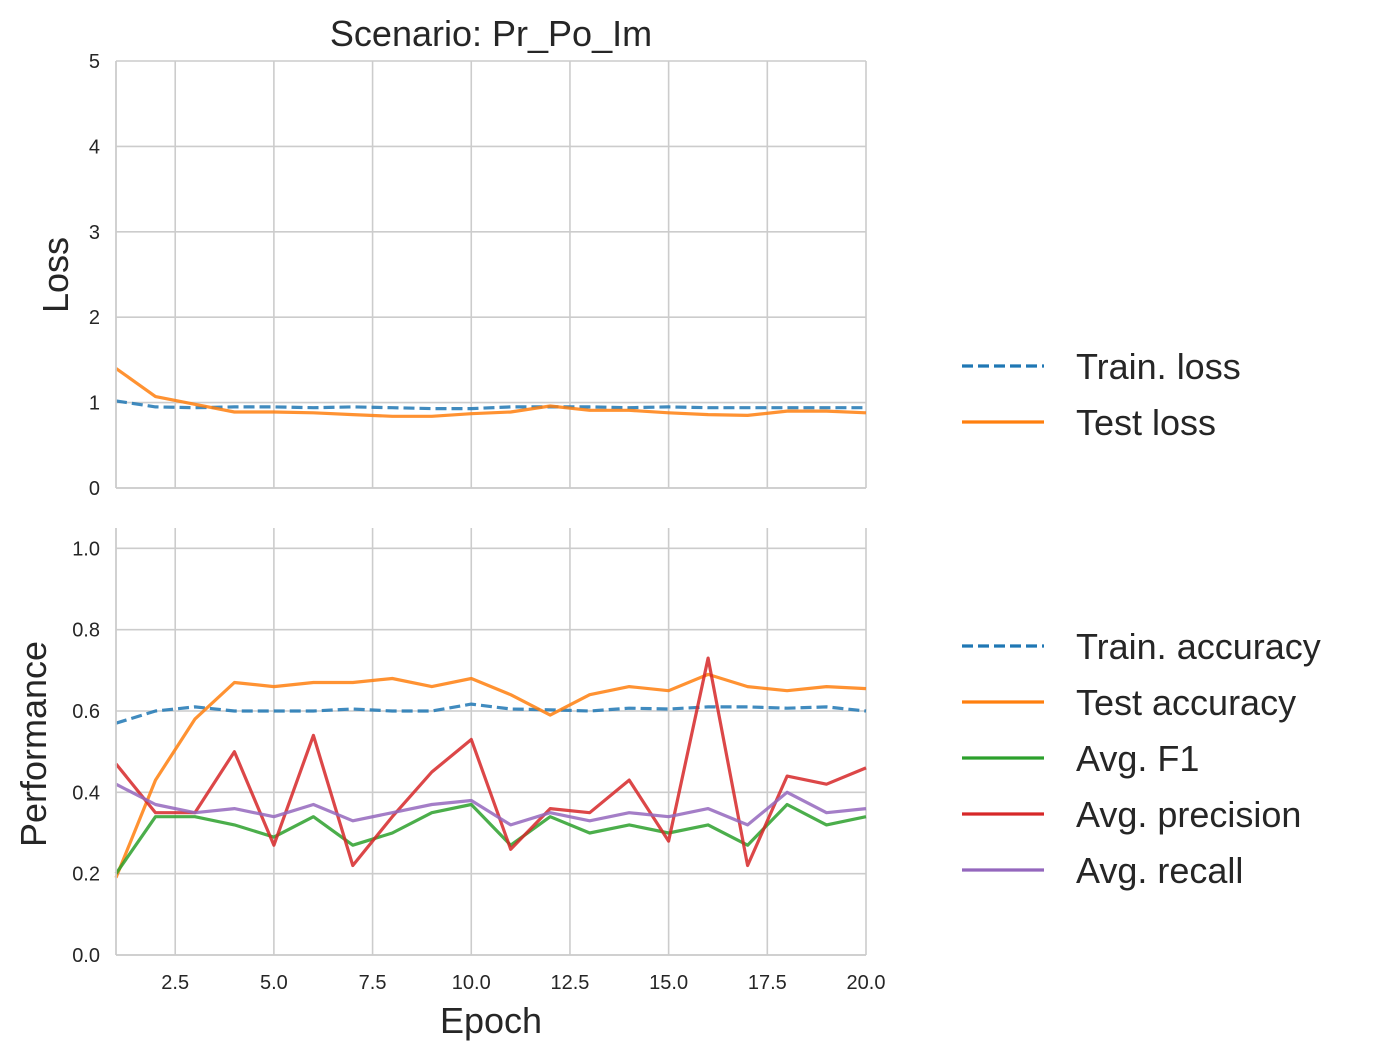 The height and width of the screenshot is (1059, 1380). I want to click on x-tick-label: 5.0, so click(274, 983).